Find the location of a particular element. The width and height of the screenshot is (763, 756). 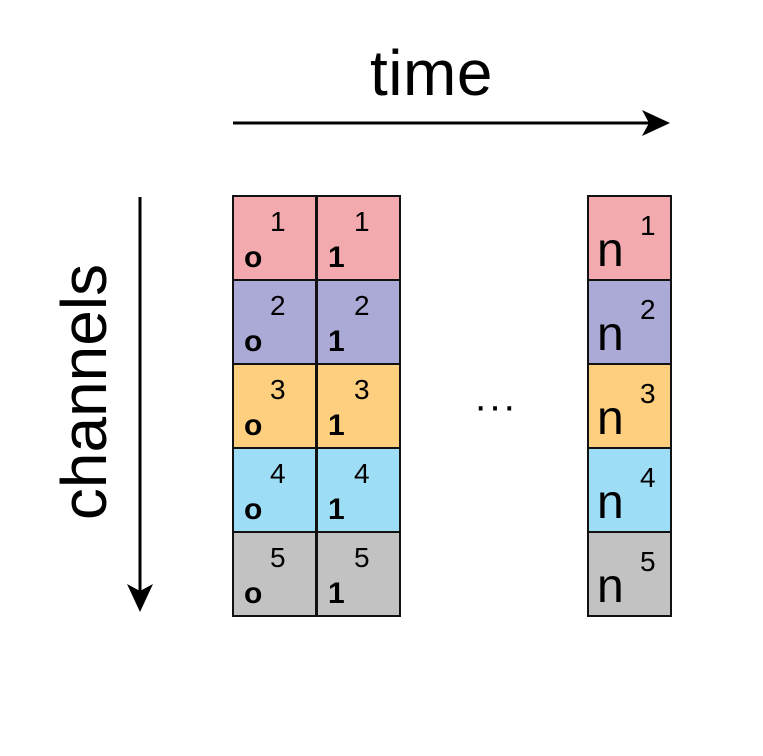

time-axis-label: time is located at coordinates (431, 73).